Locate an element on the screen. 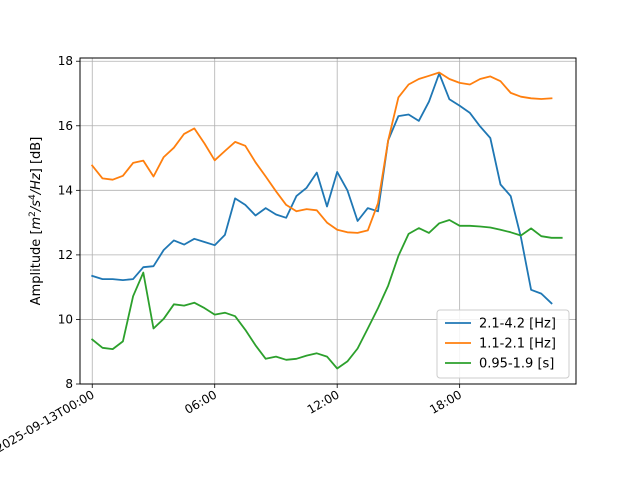  legend: 2.1-4.2 [Hz] 1.1-2.1 [Hz] 0.95-1.9 [s] is located at coordinates (503, 344).